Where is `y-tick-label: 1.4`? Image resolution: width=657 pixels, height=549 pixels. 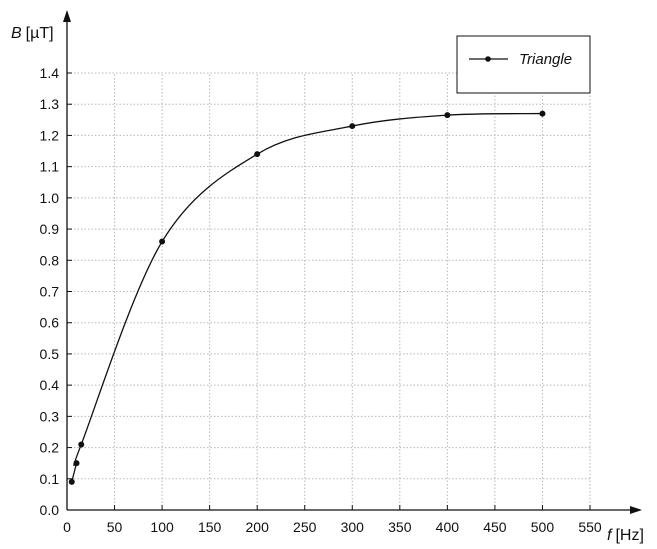 y-tick-label: 1.4 is located at coordinates (50, 73).